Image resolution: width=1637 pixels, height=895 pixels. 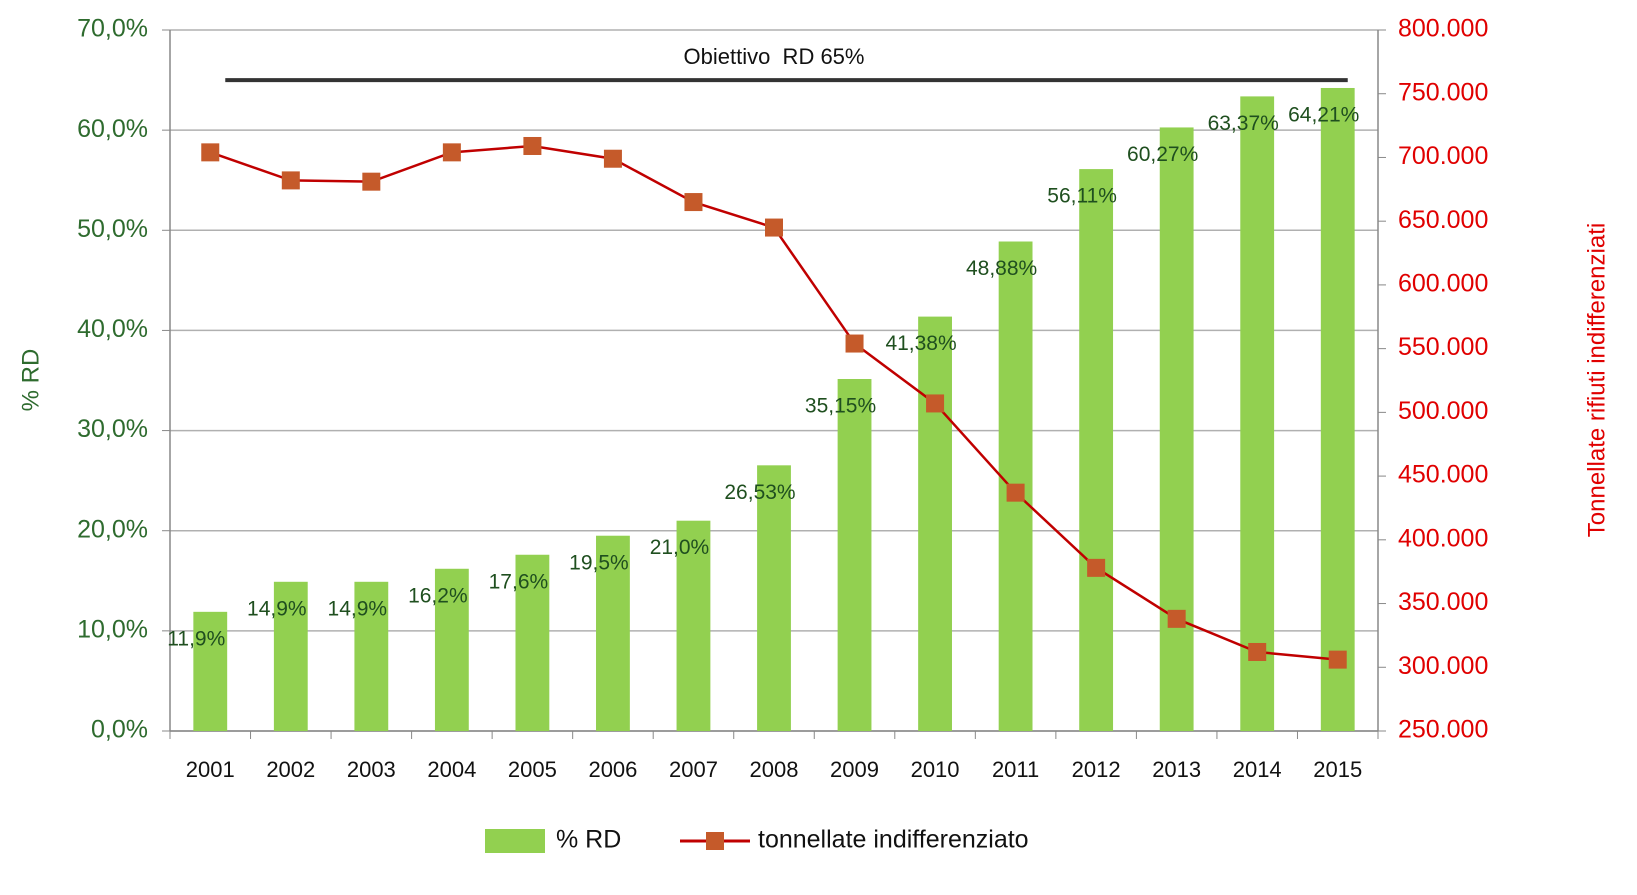 I want to click on bar-value-label: 19,5%, so click(x=599, y=562).